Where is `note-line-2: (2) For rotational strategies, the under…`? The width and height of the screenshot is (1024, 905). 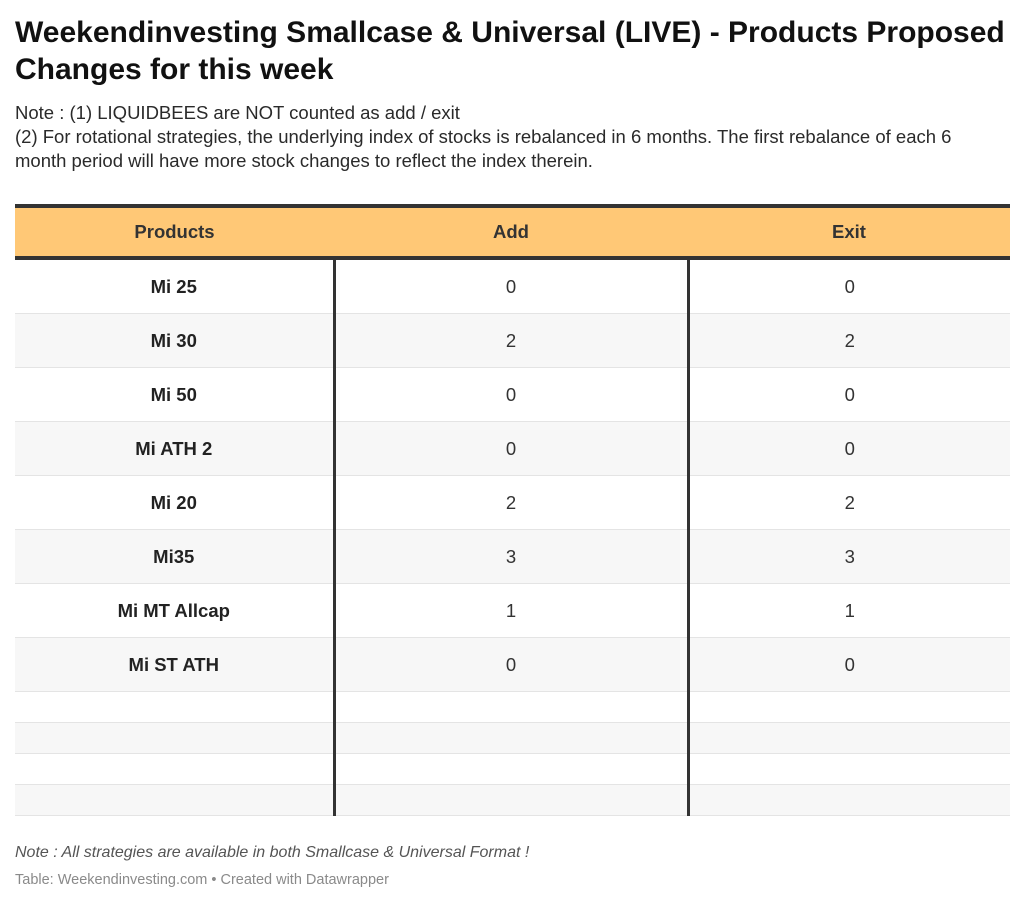
note-line-2: (2) For rotational strategies, the under… is located at coordinates (483, 148).